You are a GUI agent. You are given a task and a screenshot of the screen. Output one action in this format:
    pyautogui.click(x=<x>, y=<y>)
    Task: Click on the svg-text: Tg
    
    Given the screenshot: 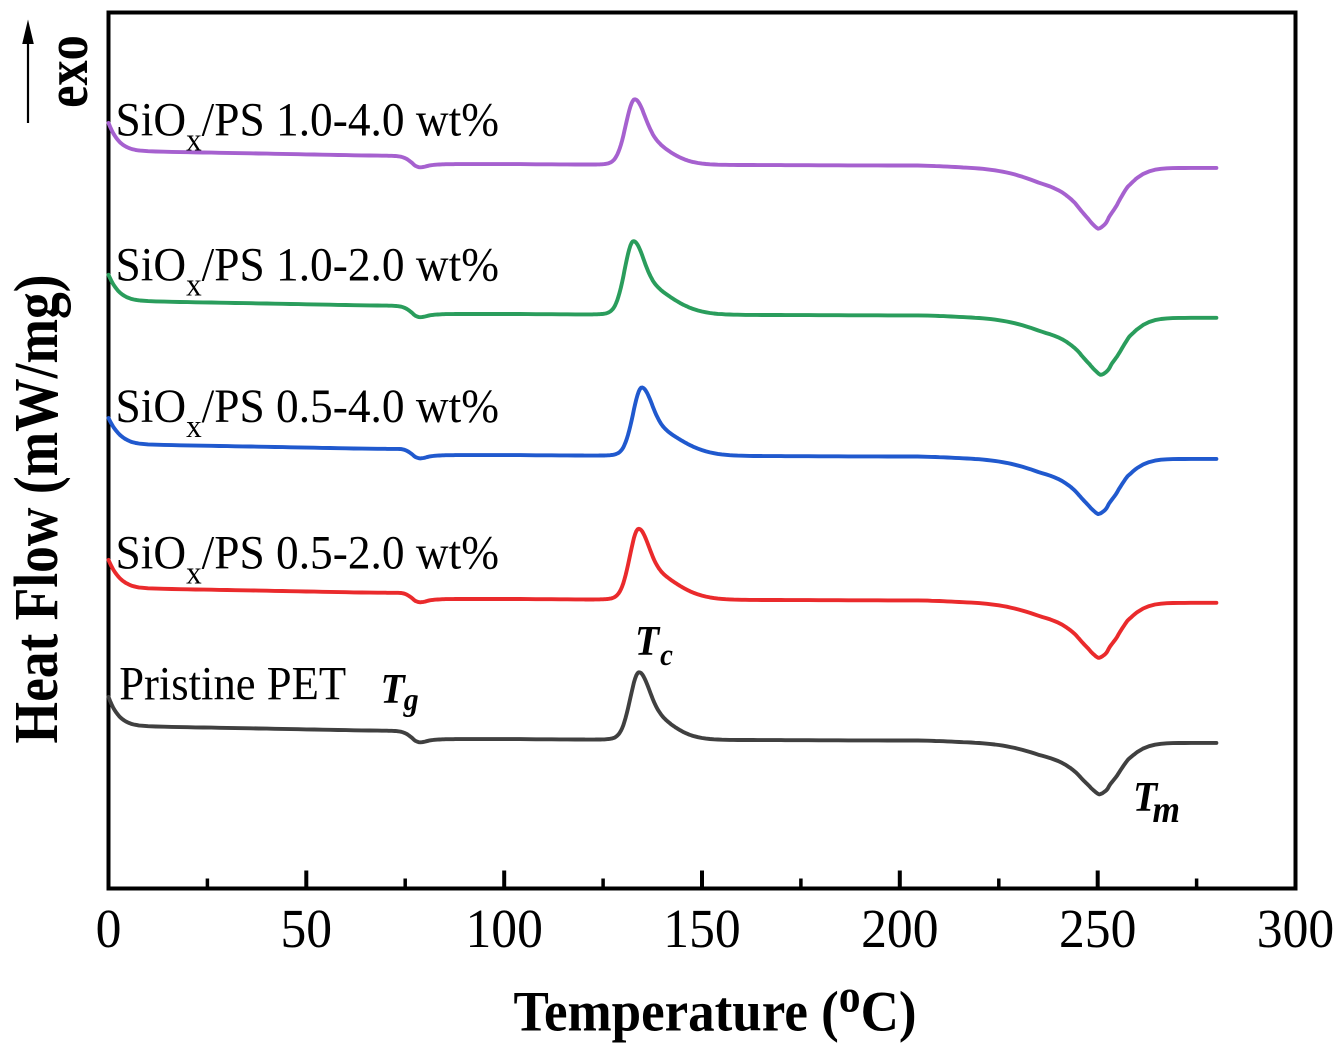 What is the action you would take?
    pyautogui.click(x=400, y=691)
    